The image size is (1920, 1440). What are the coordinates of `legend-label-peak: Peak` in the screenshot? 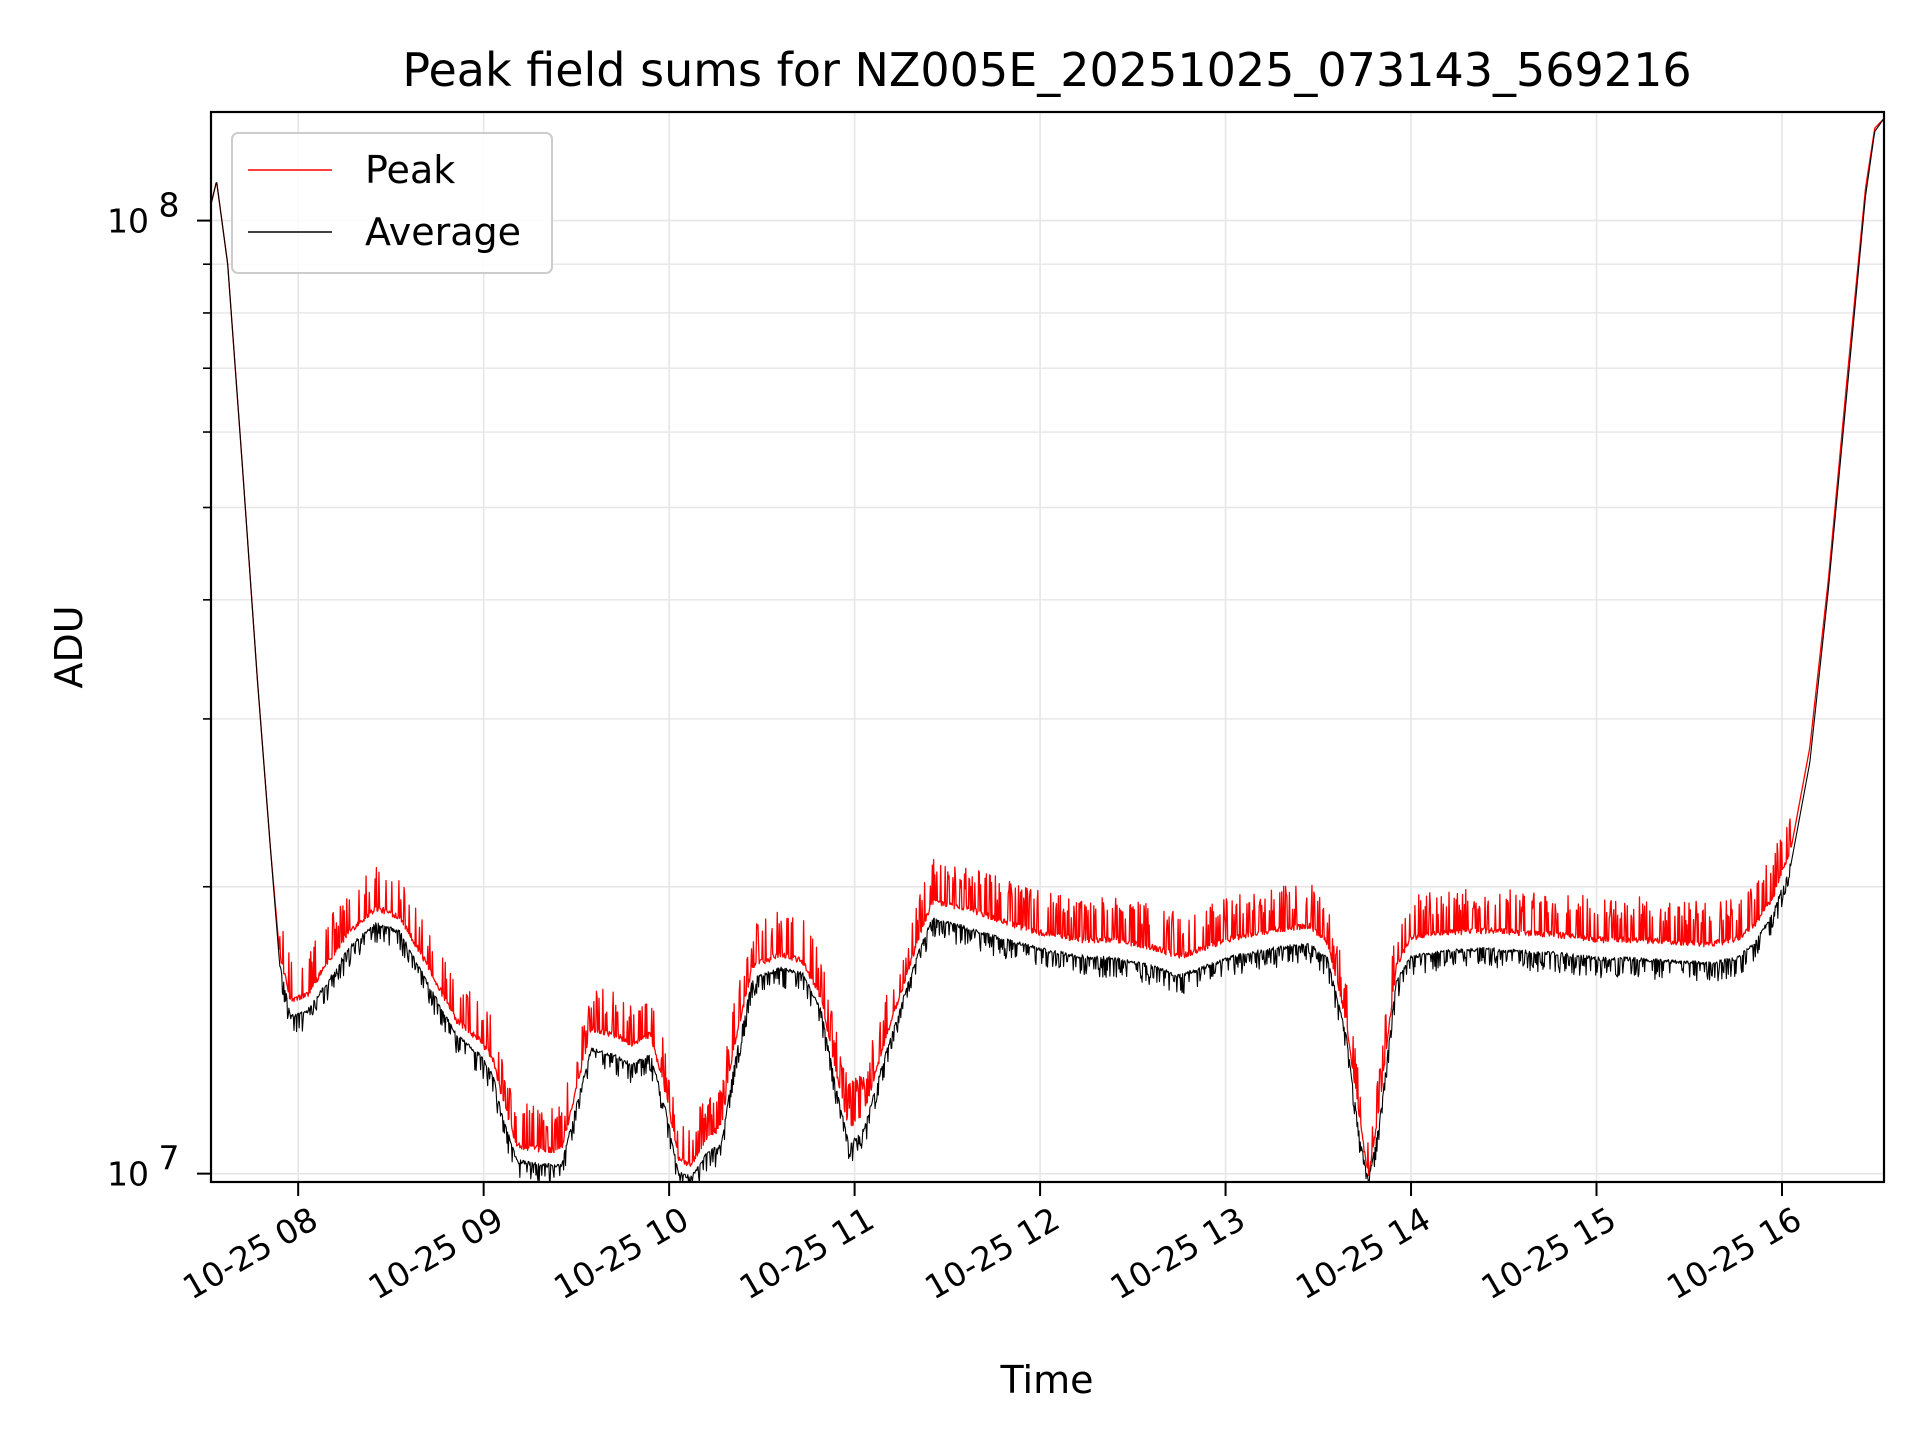 It's located at (410, 170).